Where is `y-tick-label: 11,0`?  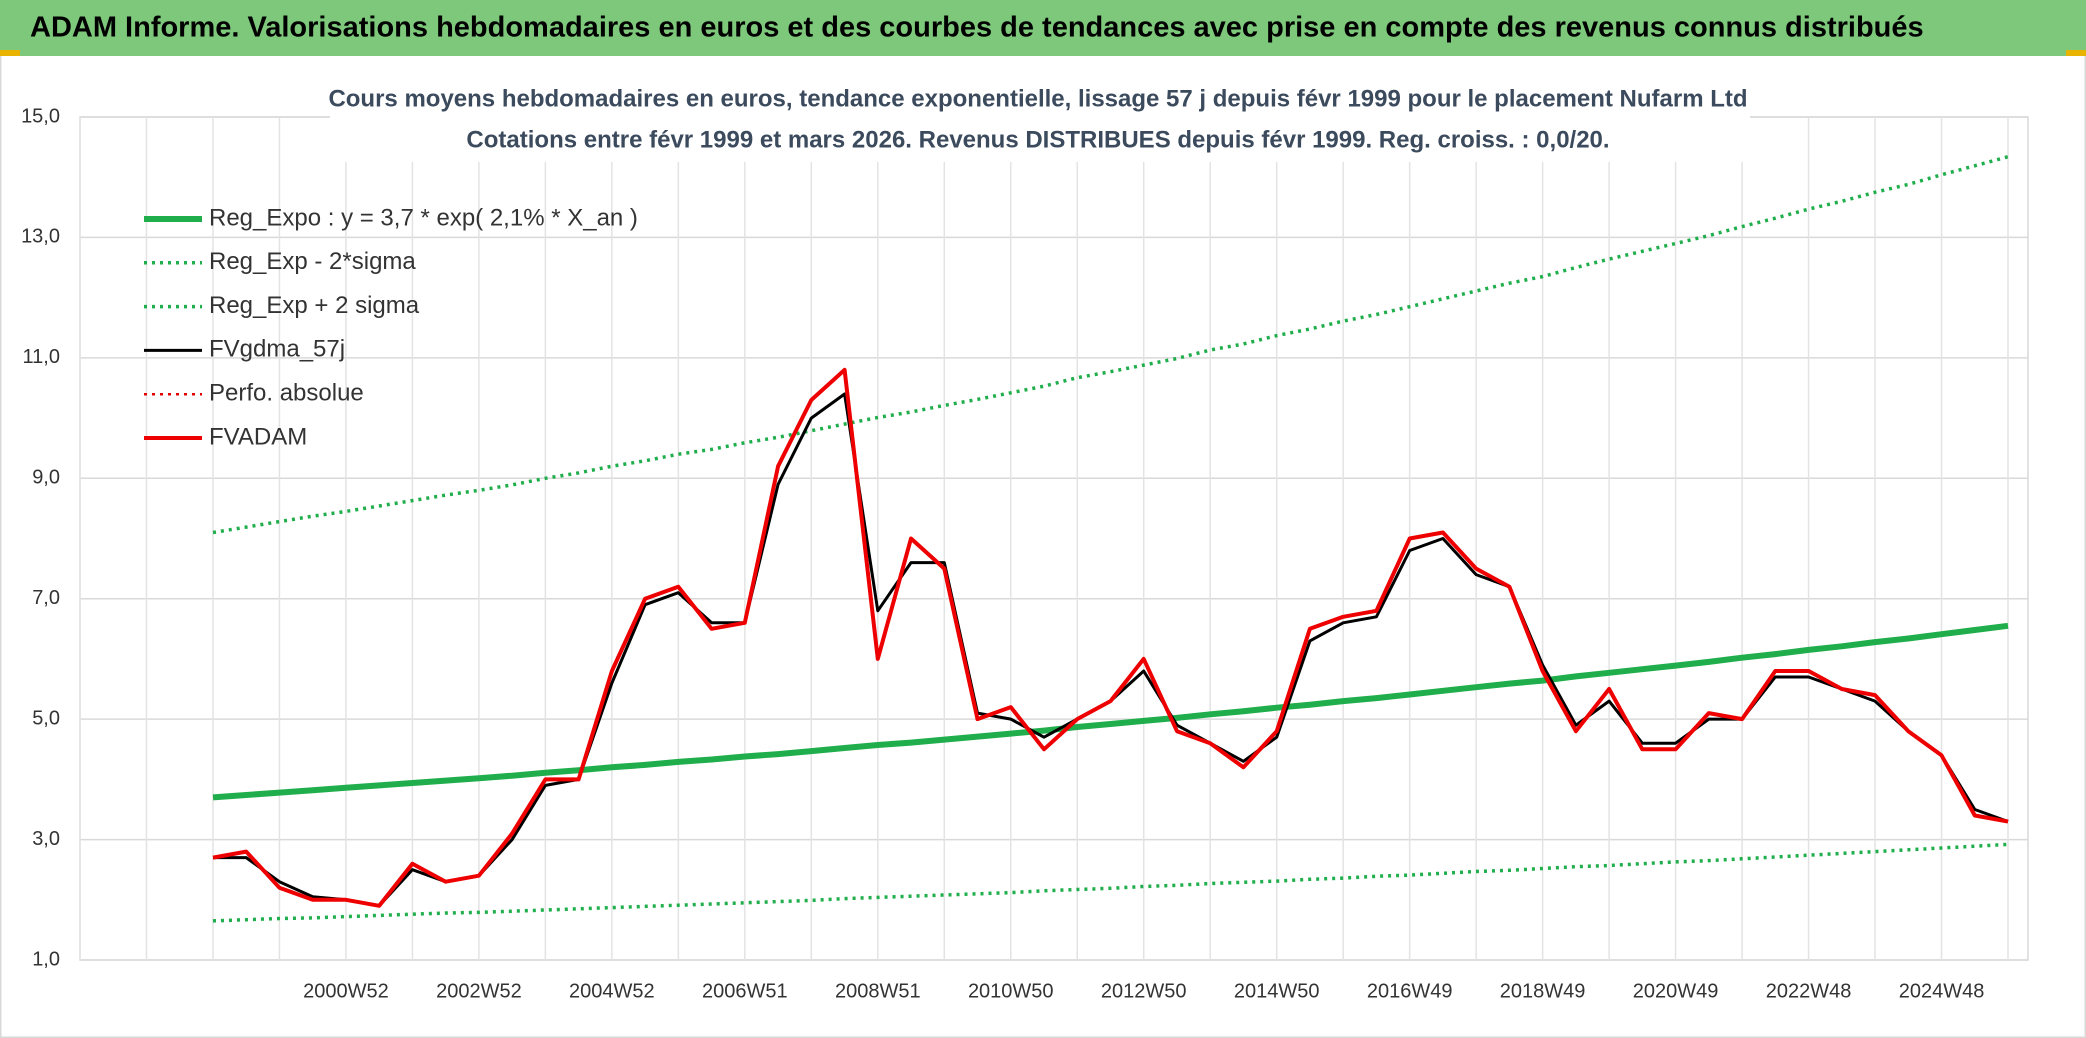
y-tick-label: 11,0 is located at coordinates (41, 357).